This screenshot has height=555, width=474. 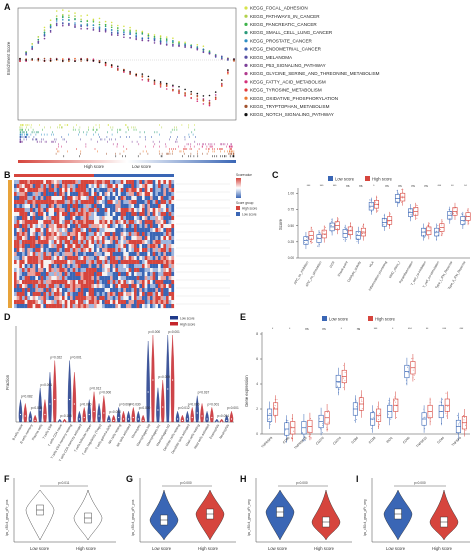 What do you see at coordinates (367, 178) in the screenshot?
I see `c-legend-high-swatch` at bounding box center [367, 178].